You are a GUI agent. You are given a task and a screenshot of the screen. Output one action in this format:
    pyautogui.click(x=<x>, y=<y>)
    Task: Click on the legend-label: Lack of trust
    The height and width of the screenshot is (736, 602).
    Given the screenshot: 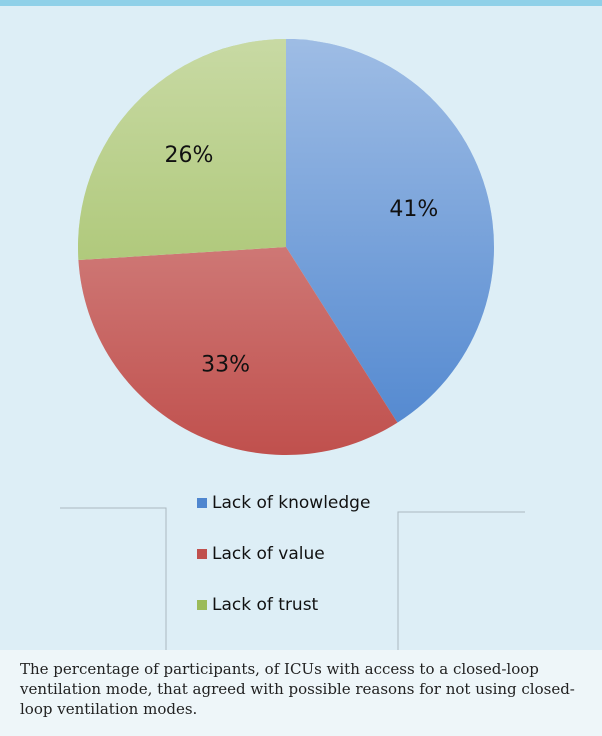 What is the action you would take?
    pyautogui.click(x=265, y=605)
    